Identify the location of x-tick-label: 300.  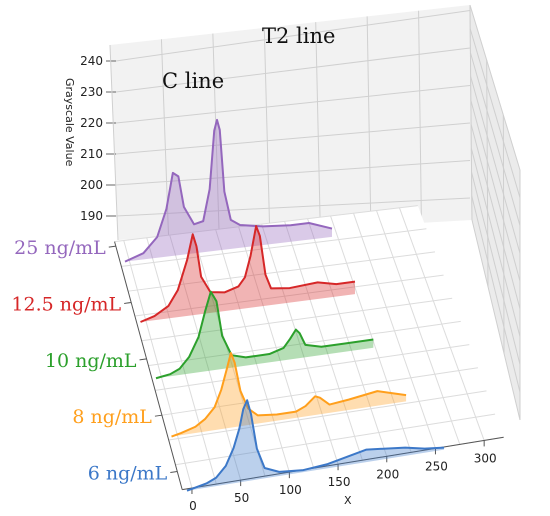
(485, 458).